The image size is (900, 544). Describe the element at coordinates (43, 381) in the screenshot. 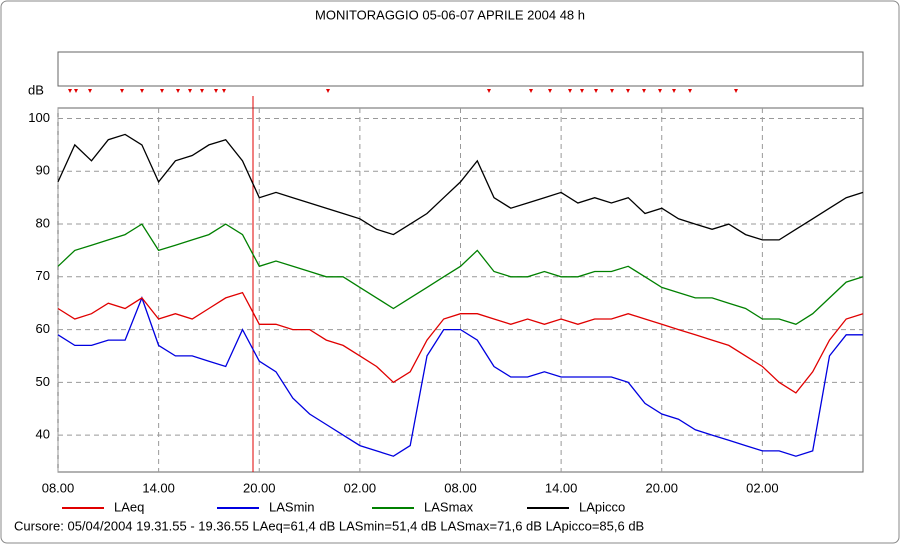

I see `y-tick-label: 50` at that location.